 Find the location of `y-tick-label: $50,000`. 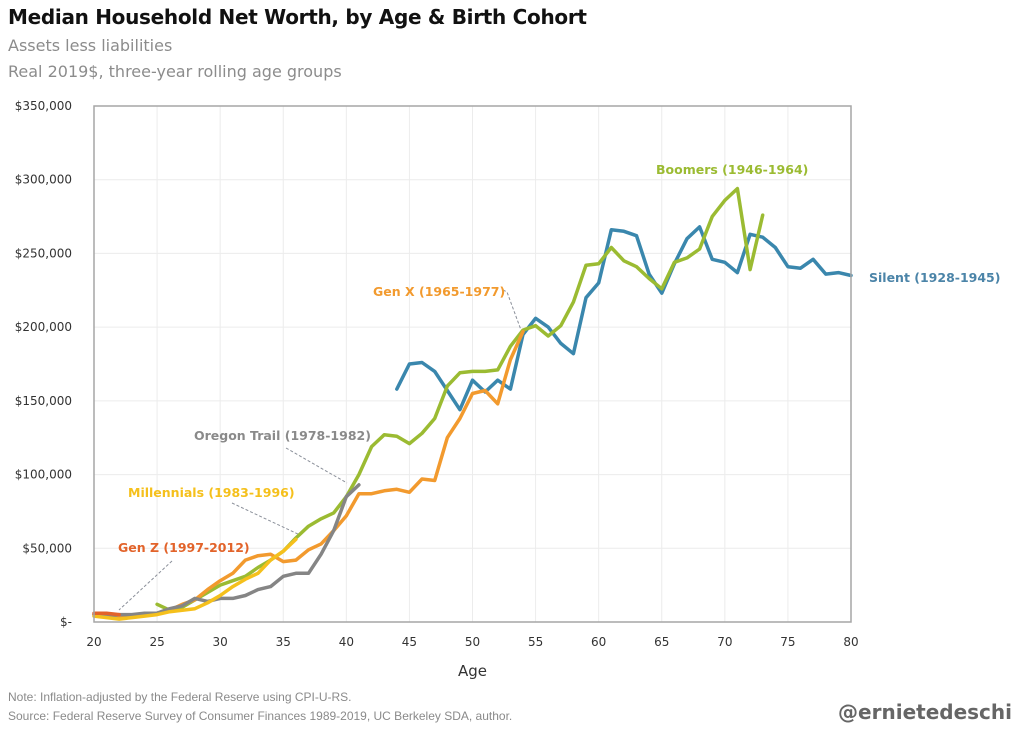

y-tick-label: $50,000 is located at coordinates (47, 548).